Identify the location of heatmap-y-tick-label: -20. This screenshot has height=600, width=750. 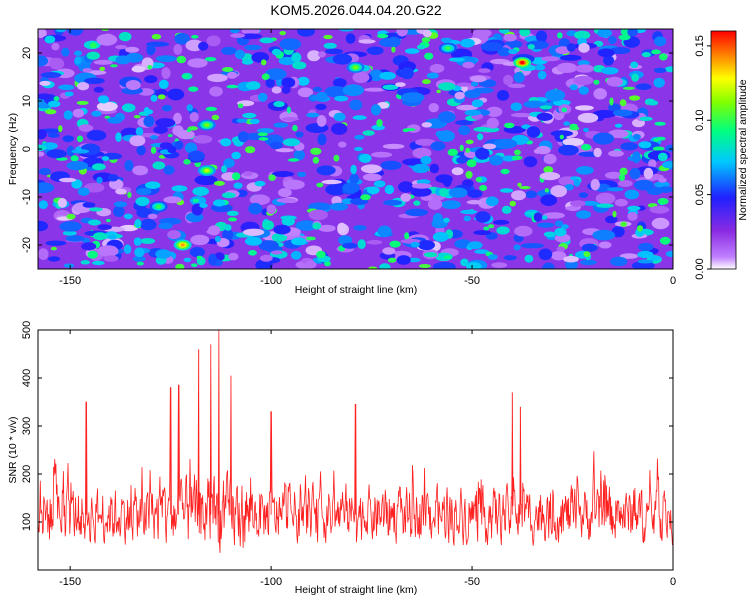
(27, 245).